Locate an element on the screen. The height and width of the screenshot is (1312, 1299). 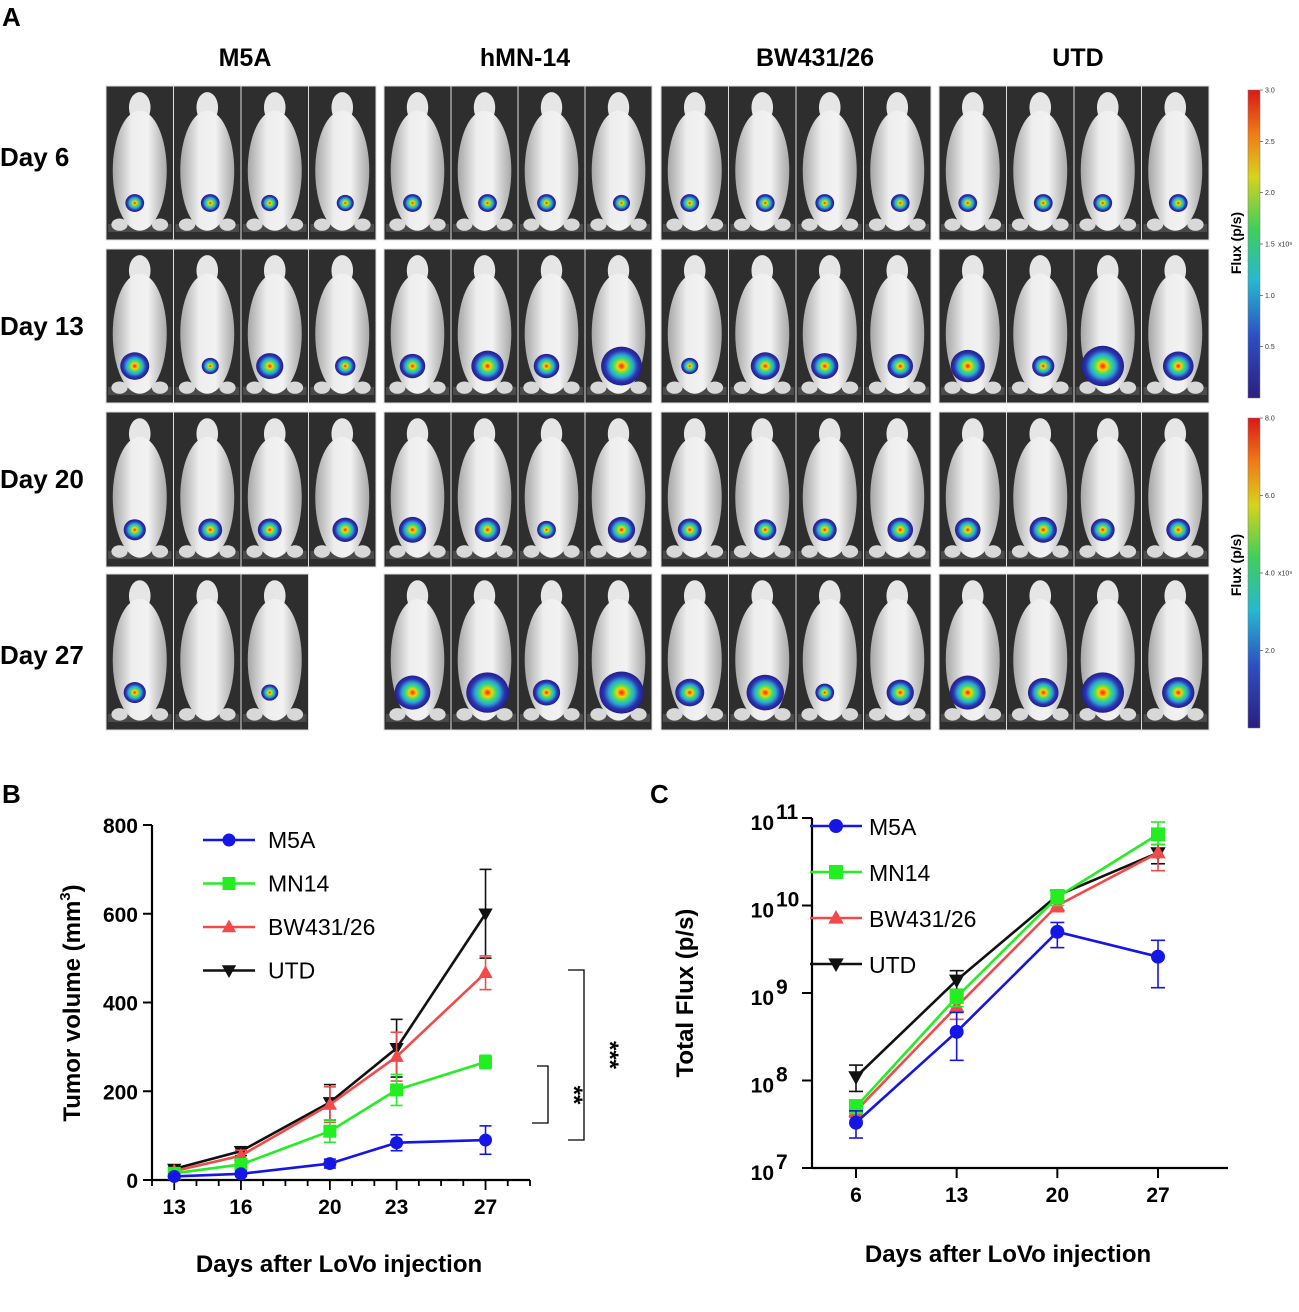
colorbar-tick-label: 2.5 is located at coordinates (1270, 142).